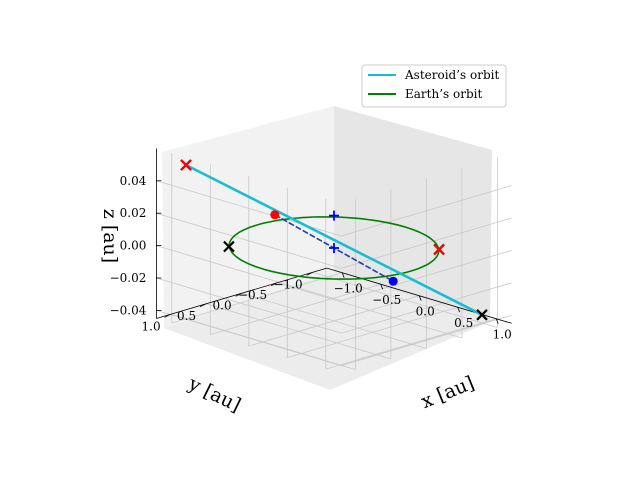 The width and height of the screenshot is (640, 480). Describe the element at coordinates (128, 278) in the screenshot. I see `z-tick-label: −0.02` at that location.